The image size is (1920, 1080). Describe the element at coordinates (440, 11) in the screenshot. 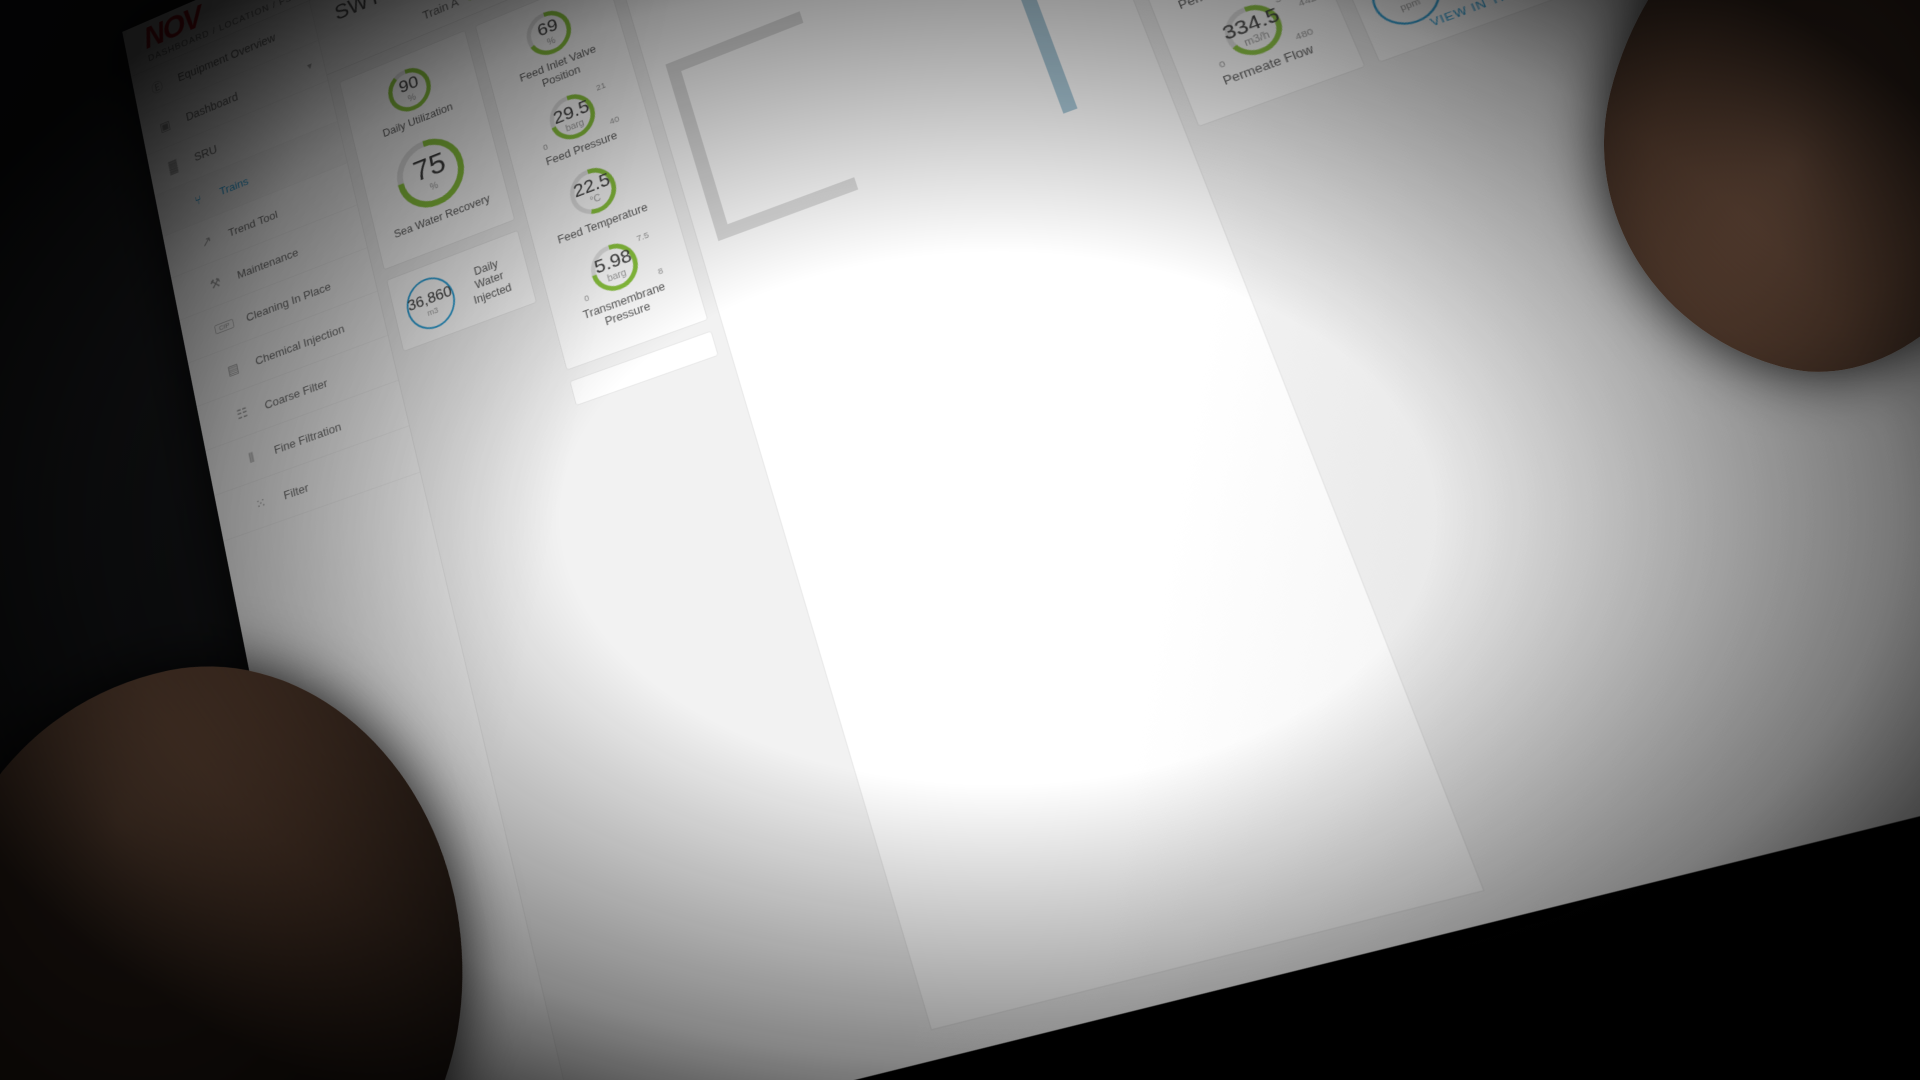

I see `tab-label: Train A` at that location.